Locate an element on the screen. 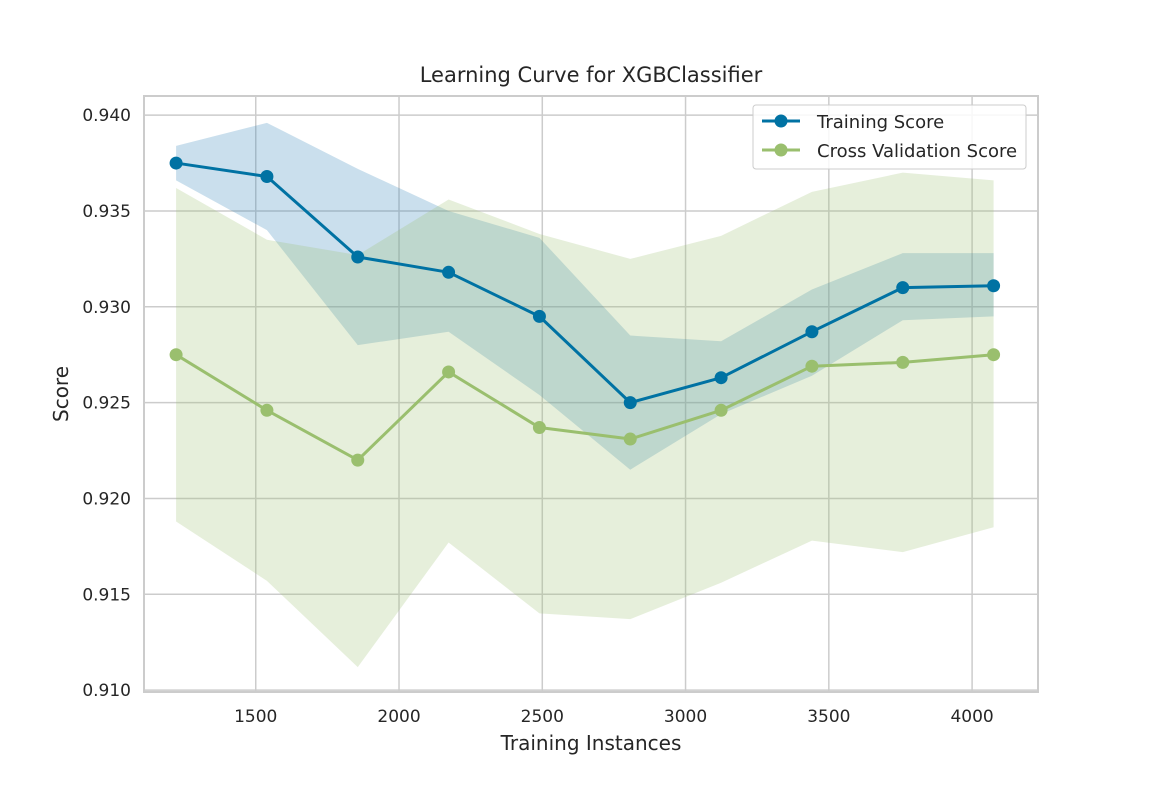  x-tick-label: 2500 is located at coordinates (542, 717).